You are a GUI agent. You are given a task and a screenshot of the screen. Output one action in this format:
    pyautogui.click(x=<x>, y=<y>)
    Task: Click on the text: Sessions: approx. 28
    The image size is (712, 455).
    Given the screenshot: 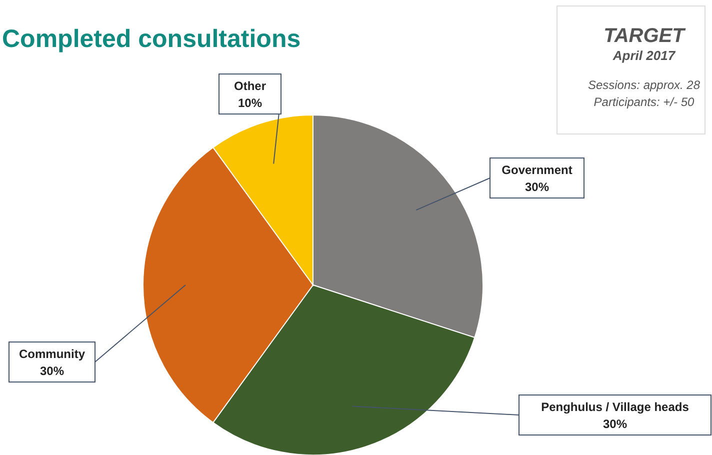 What is the action you would take?
    pyautogui.click(x=644, y=85)
    